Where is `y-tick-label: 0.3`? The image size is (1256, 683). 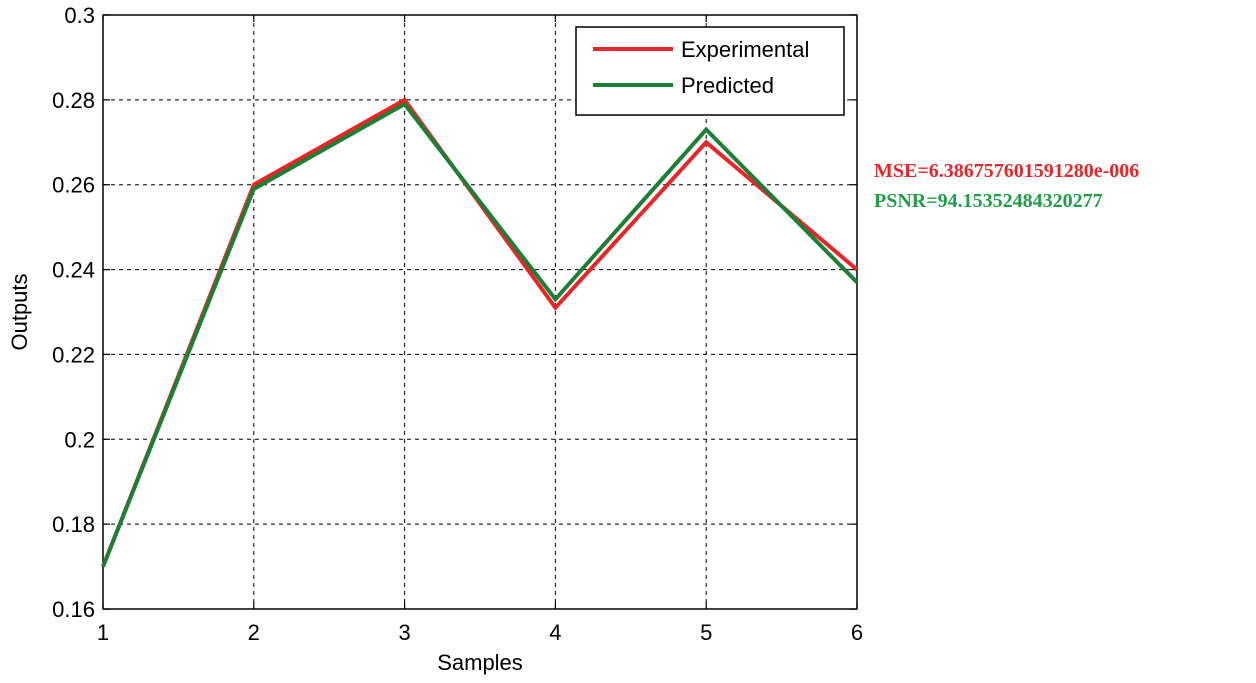
y-tick-label: 0.3 is located at coordinates (79, 15).